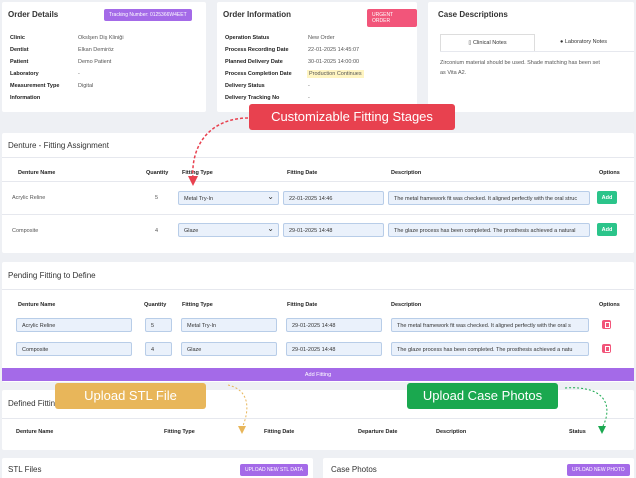 Image resolution: width=636 pixels, height=478 pixels. What do you see at coordinates (252, 98) in the screenshot?
I see `info-key: Delivery Tracking No` at bounding box center [252, 98].